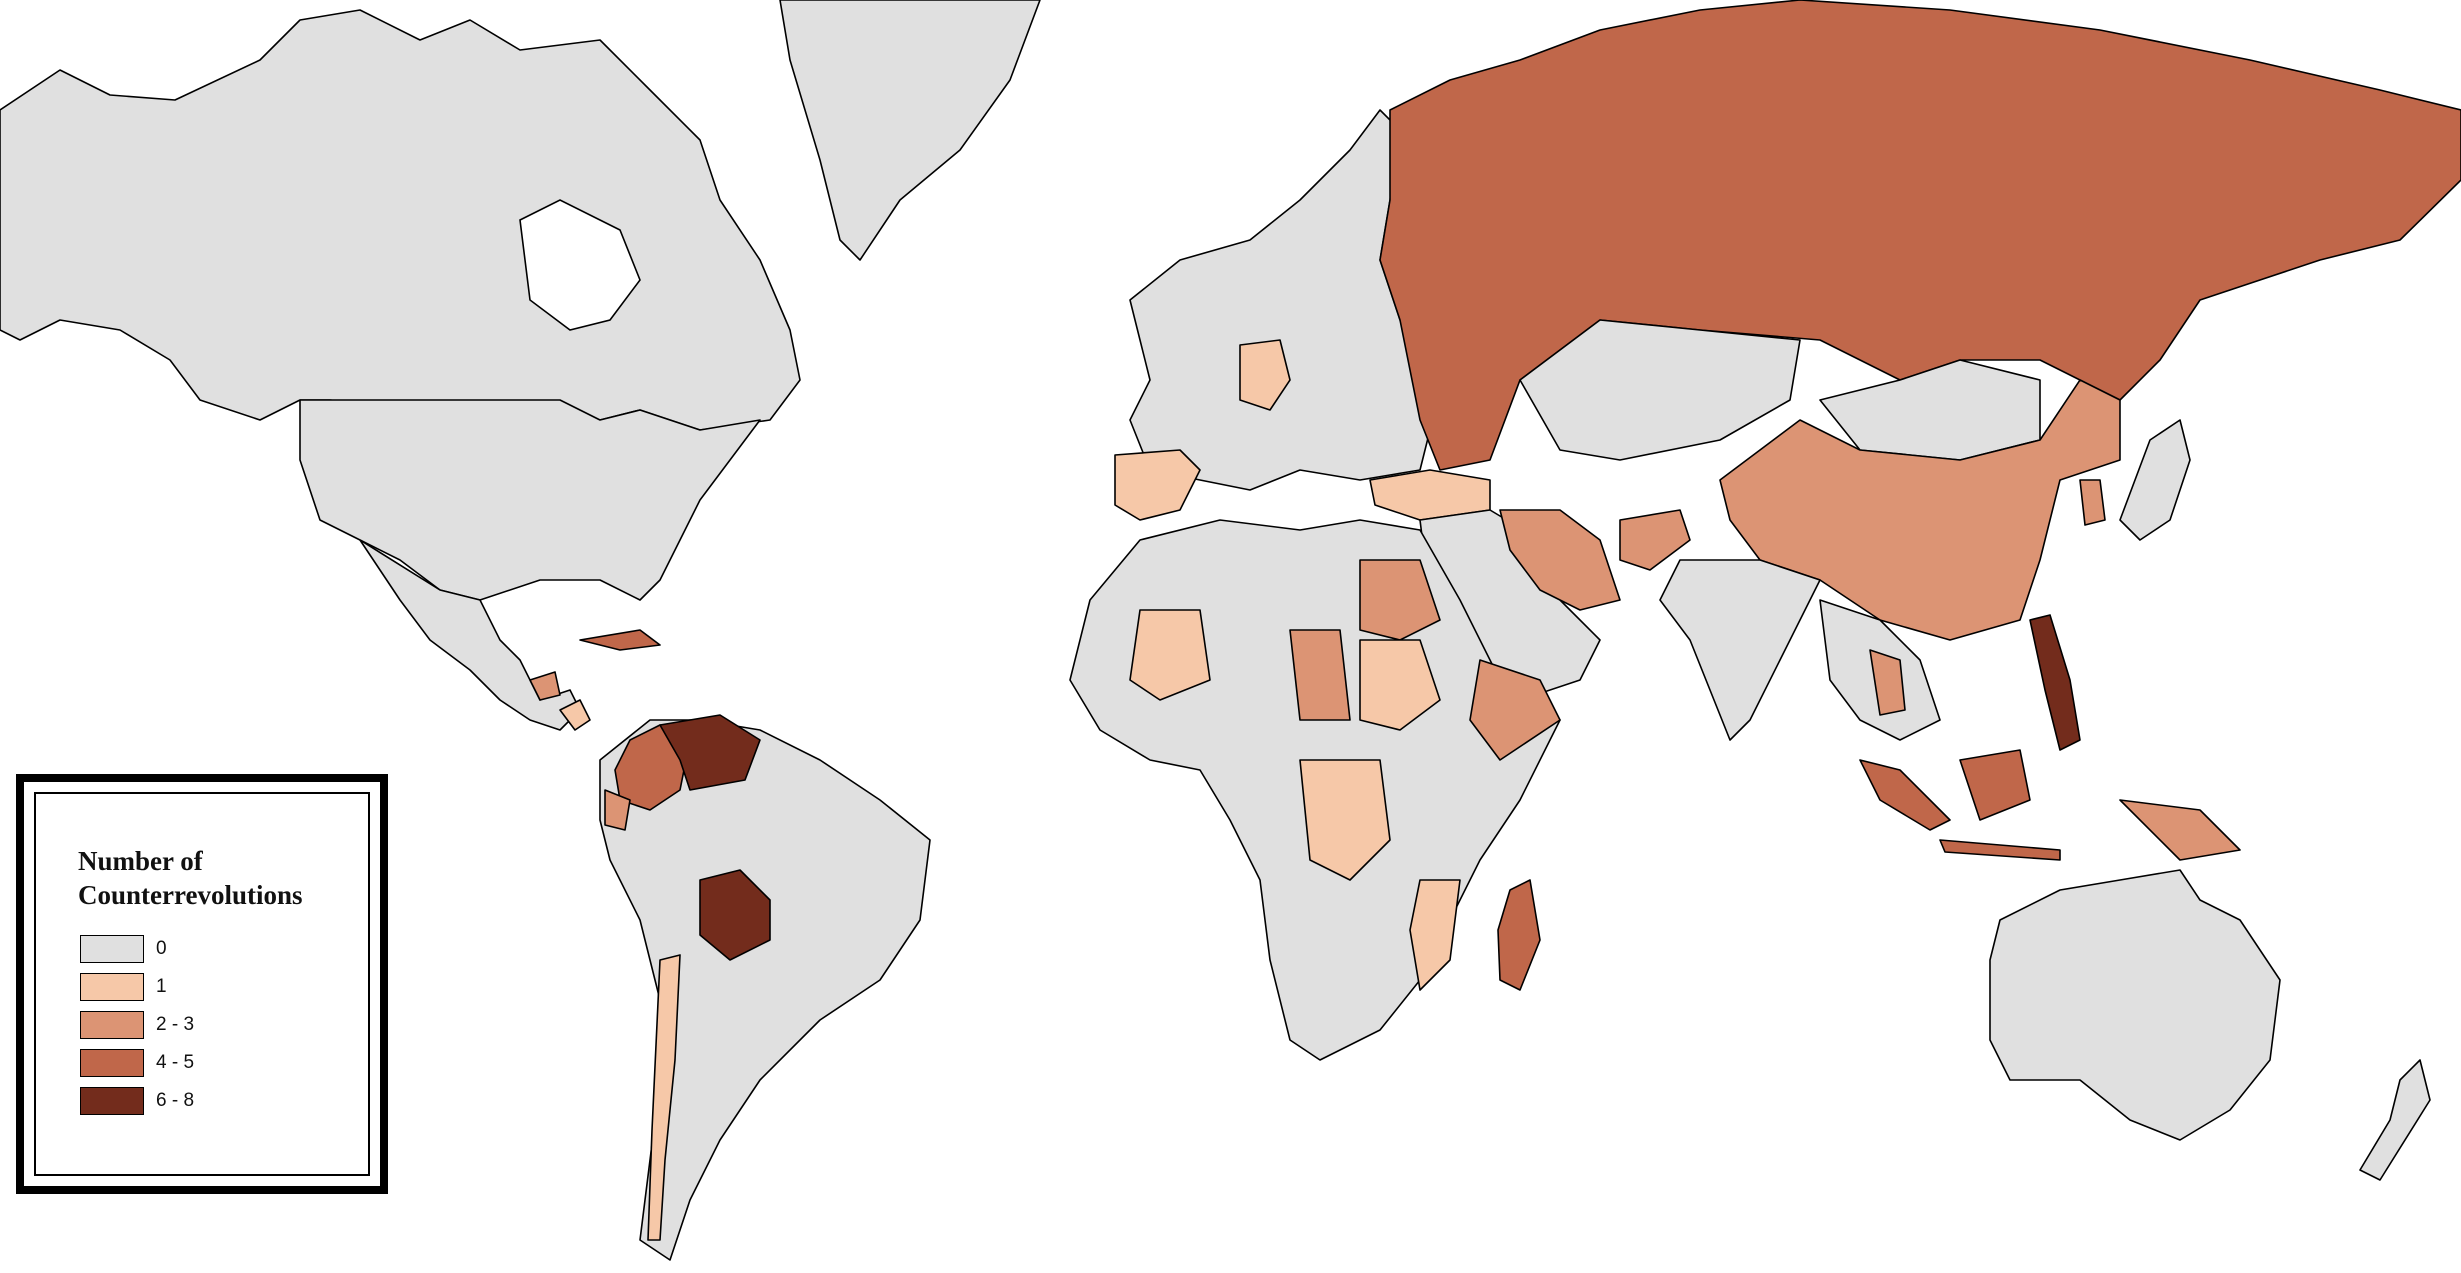  What do you see at coordinates (161, 986) in the screenshot?
I see `legend-label: 1` at bounding box center [161, 986].